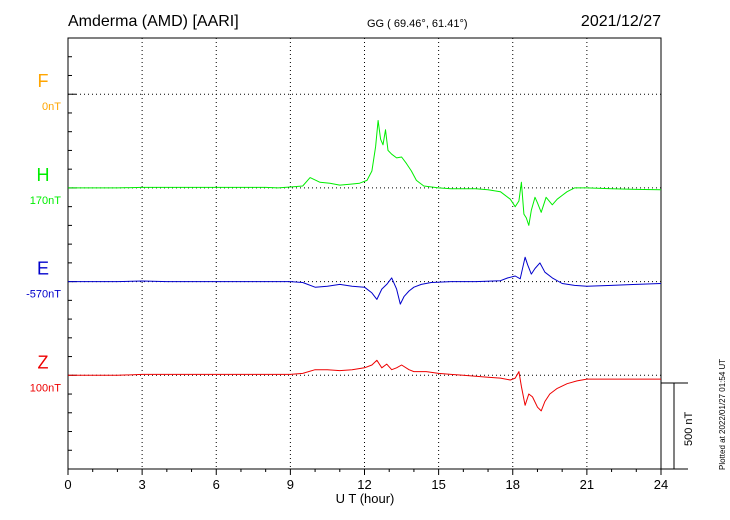 Image resolution: width=730 pixels, height=520 pixels. Describe the element at coordinates (417, 24) in the screenshot. I see `coordinates-label: GG ( 69.46°, 61.41°)` at that location.